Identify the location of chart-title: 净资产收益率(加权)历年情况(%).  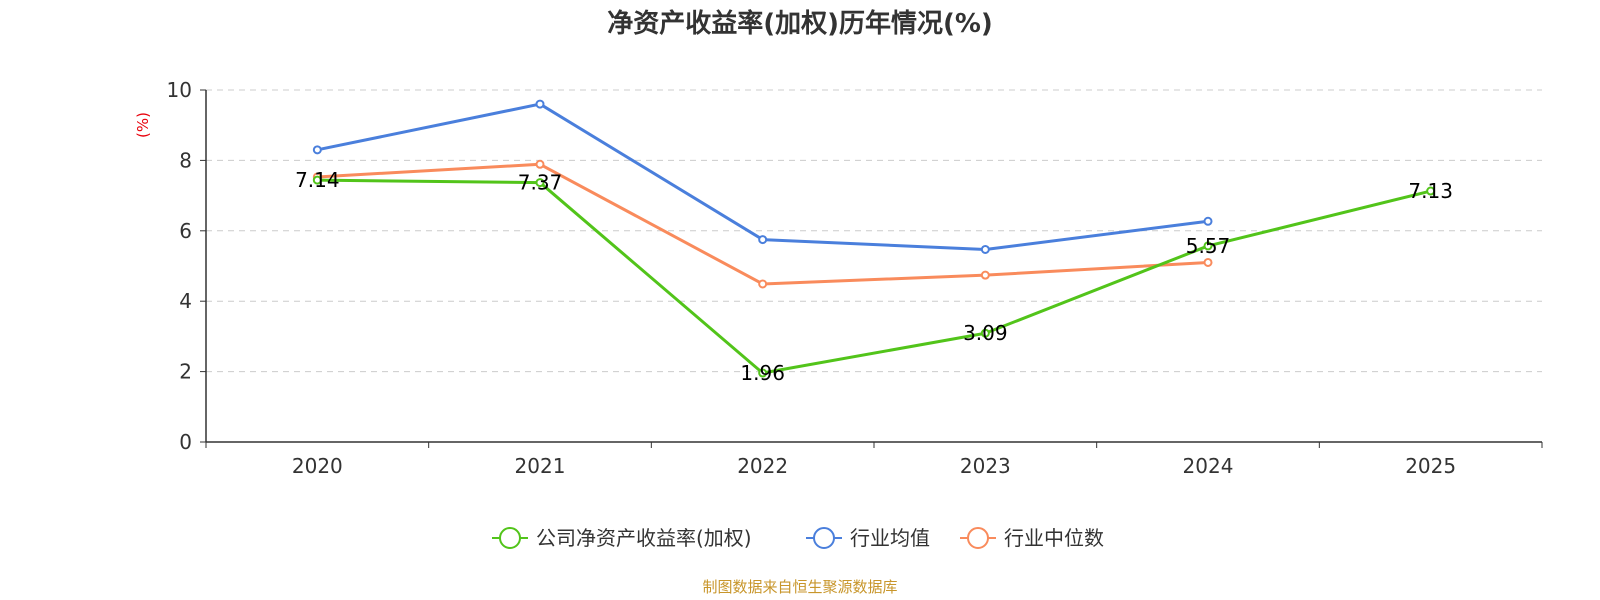
(800, 23).